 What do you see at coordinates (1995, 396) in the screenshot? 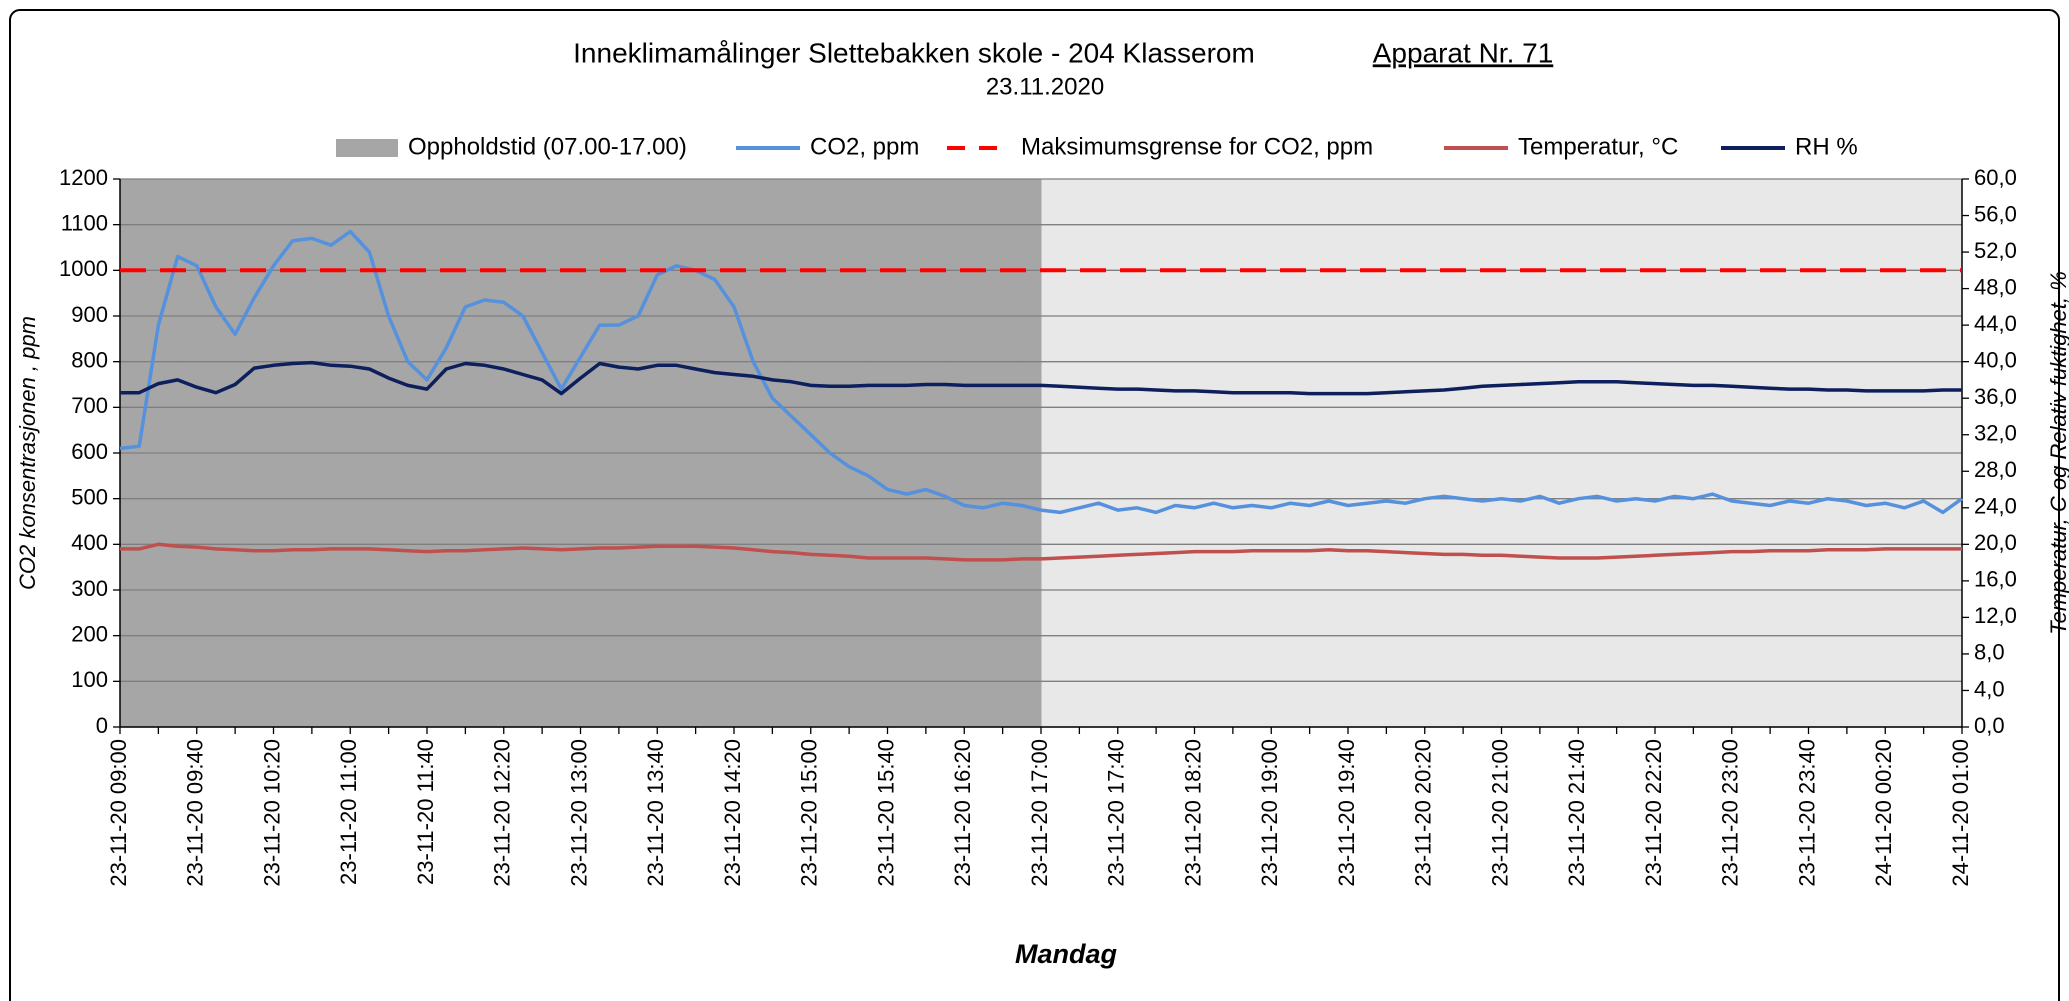
I see `y2-tick-label: 36,0` at bounding box center [1995, 396].